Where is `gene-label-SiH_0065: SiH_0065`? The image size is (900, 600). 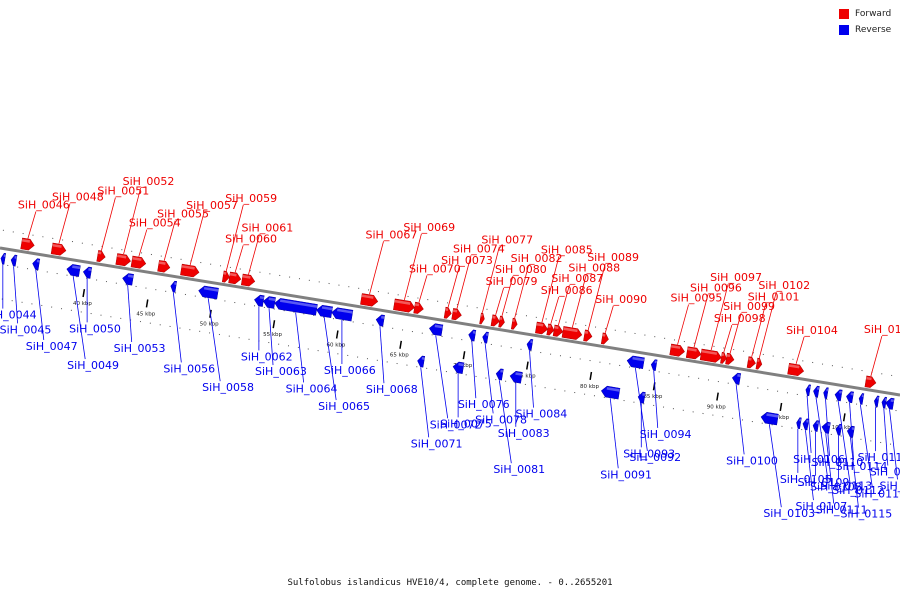
gene-label-SiH_0065: SiH_0065 is located at coordinates (344, 406).